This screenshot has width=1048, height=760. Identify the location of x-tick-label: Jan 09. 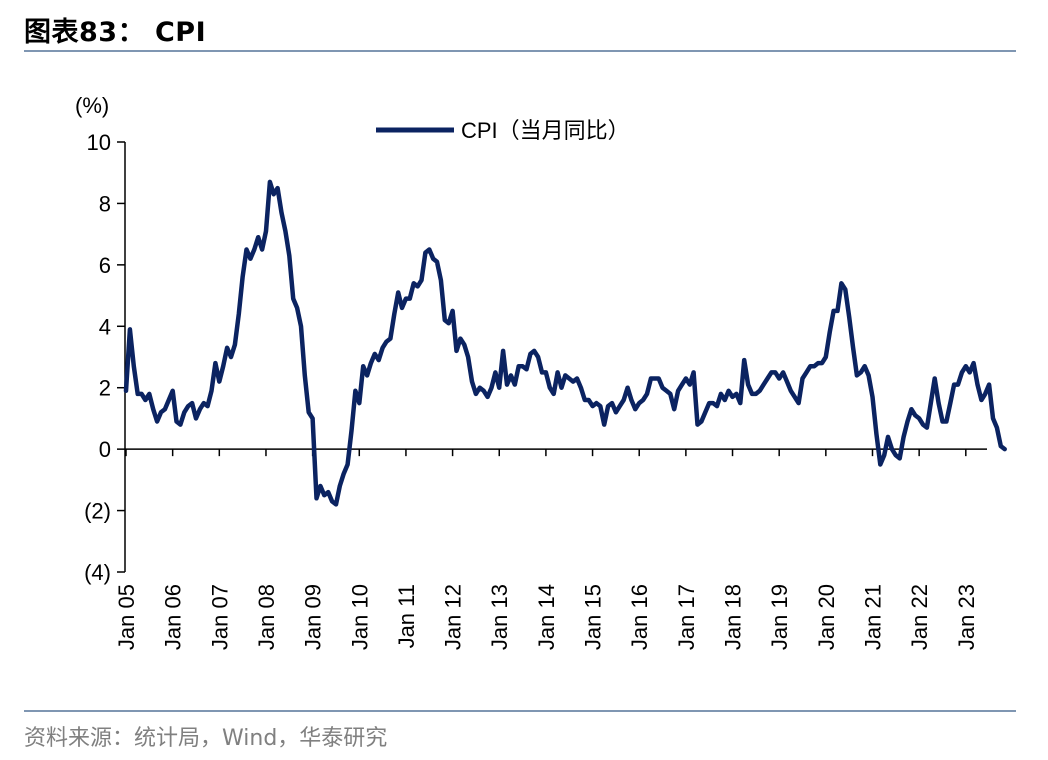
(313, 617).